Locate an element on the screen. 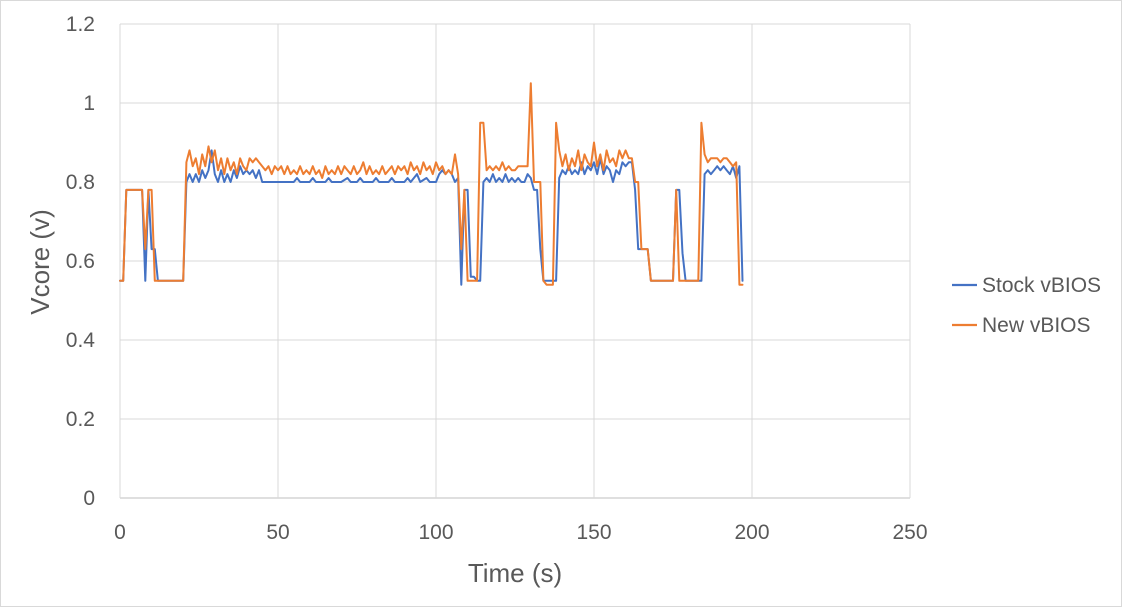 The height and width of the screenshot is (611, 1122). y-tick-label: 0.8 is located at coordinates (80, 182).